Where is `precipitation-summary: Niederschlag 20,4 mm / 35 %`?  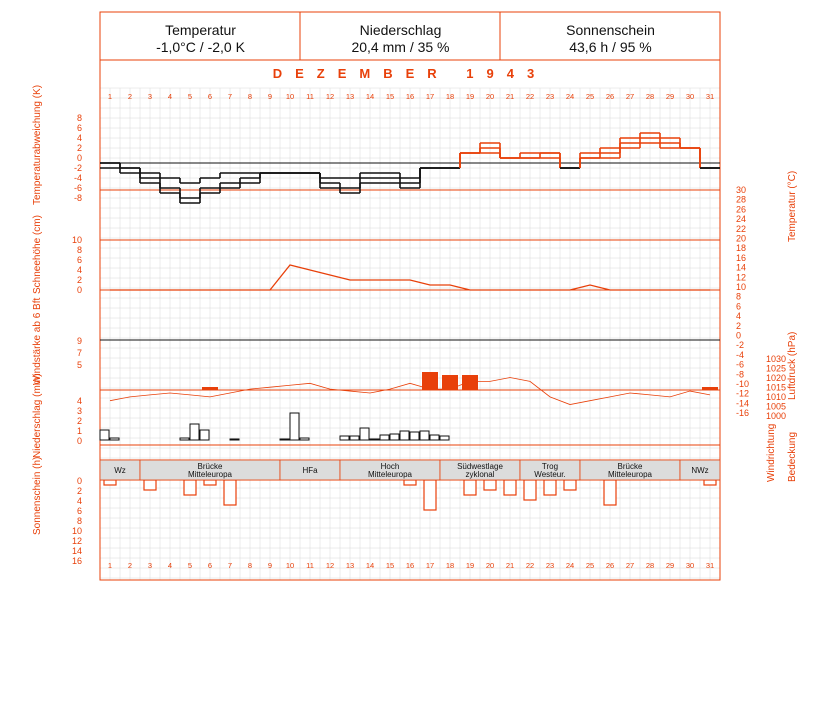 precipitation-summary: Niederschlag 20,4 mm / 35 % is located at coordinates (400, 36).